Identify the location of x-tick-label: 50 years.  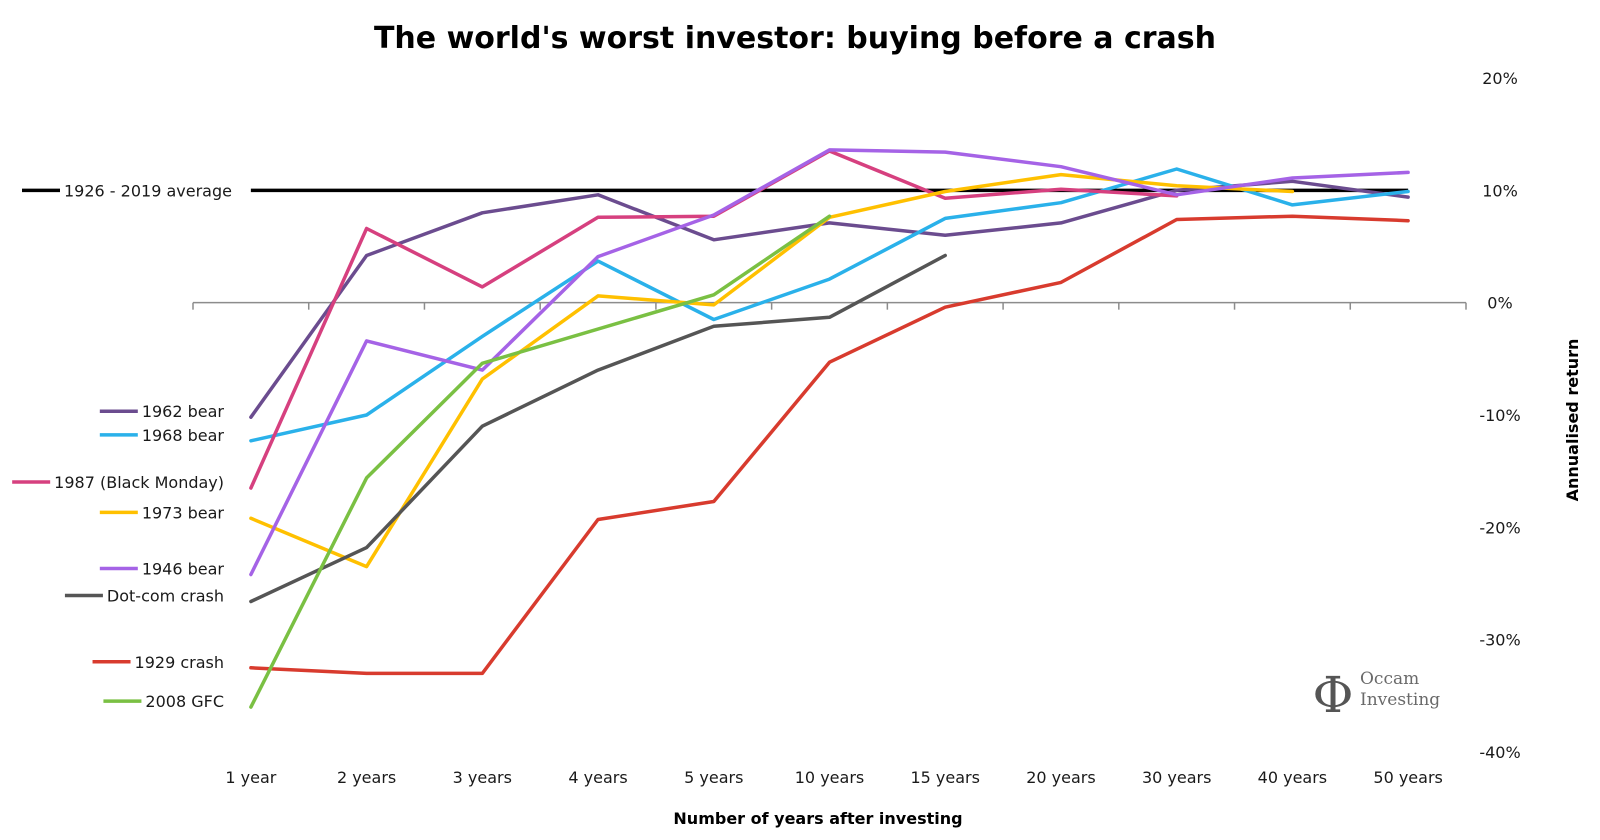
(1407, 777).